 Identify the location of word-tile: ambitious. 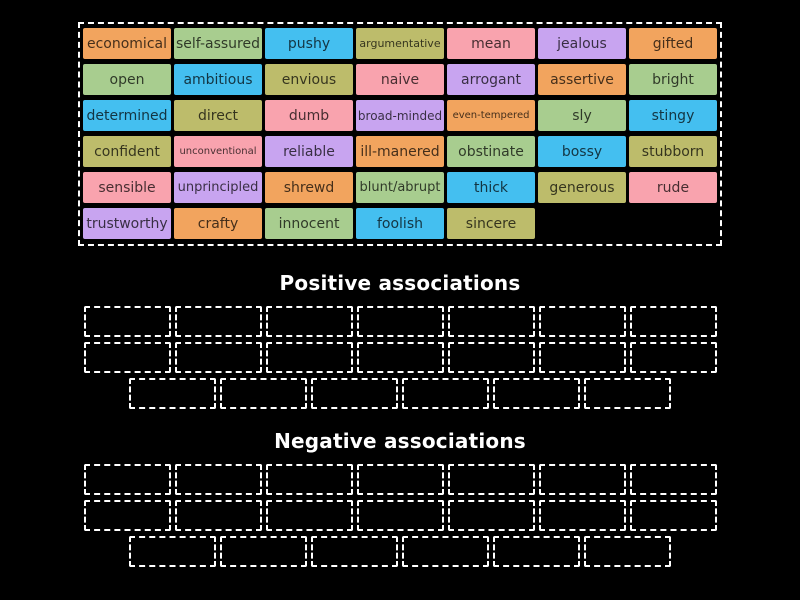
(218, 79).